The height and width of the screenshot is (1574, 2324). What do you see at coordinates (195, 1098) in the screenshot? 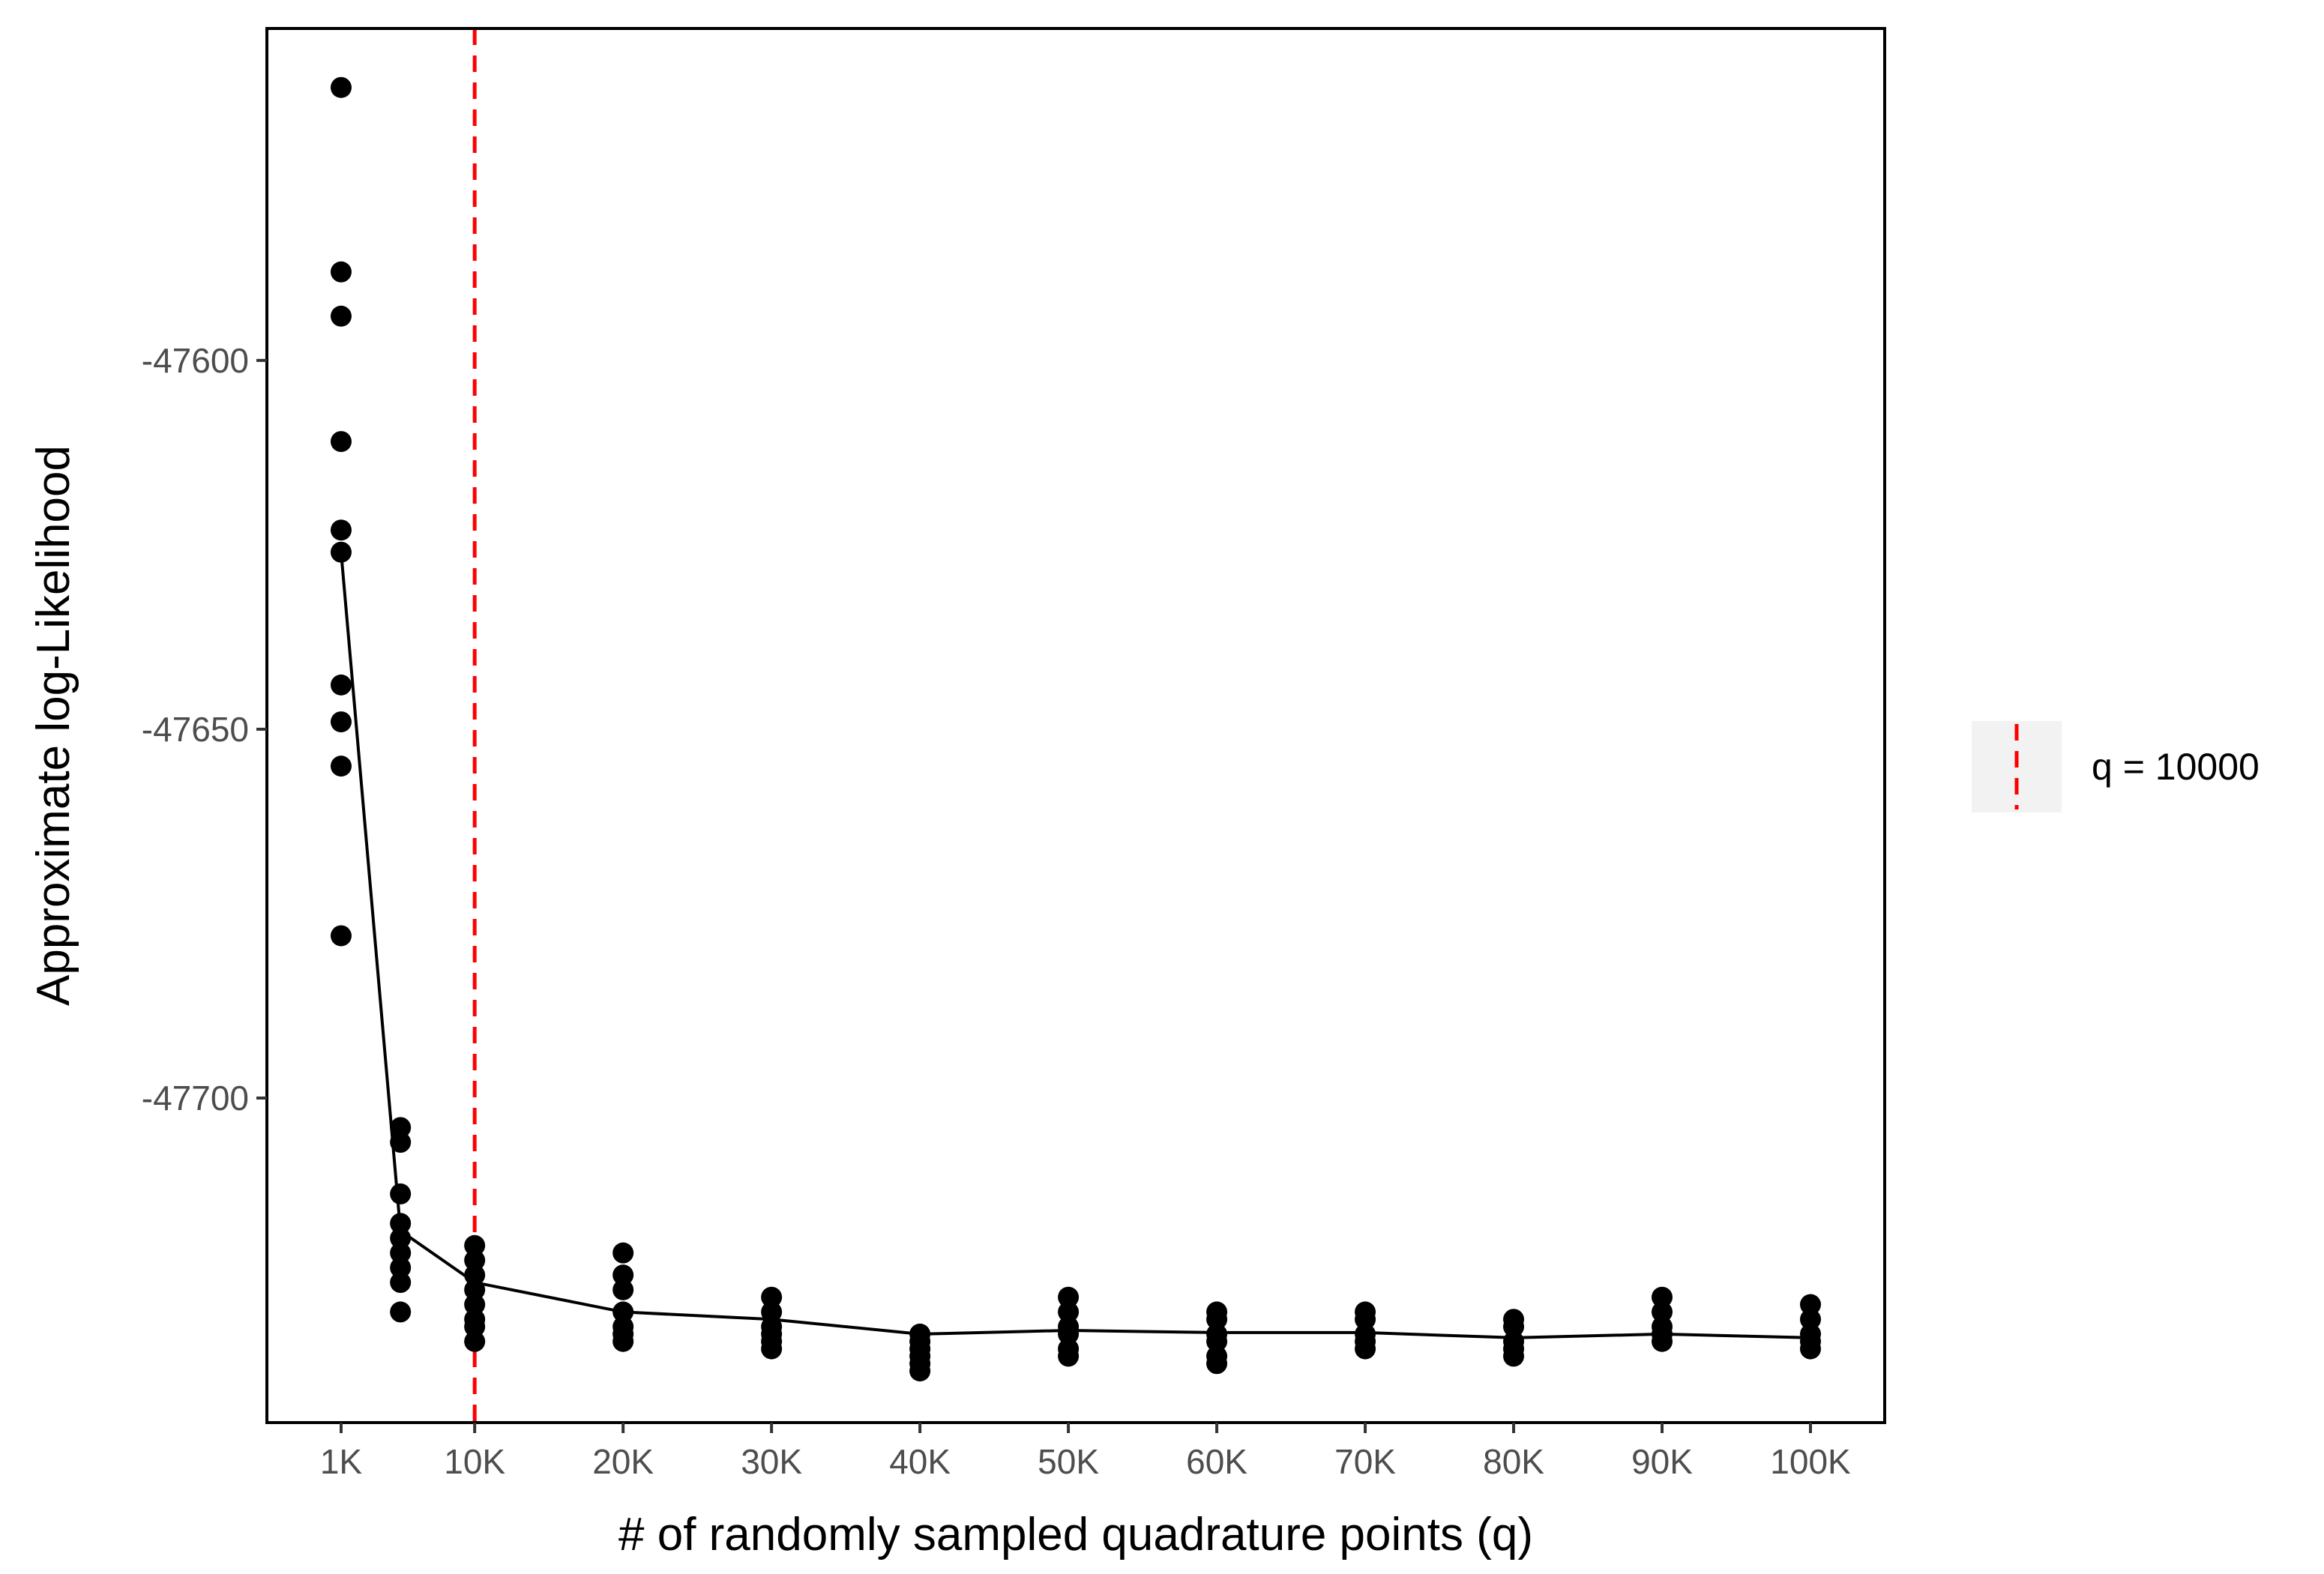
I see `y-tick-label: -47700` at bounding box center [195, 1098].